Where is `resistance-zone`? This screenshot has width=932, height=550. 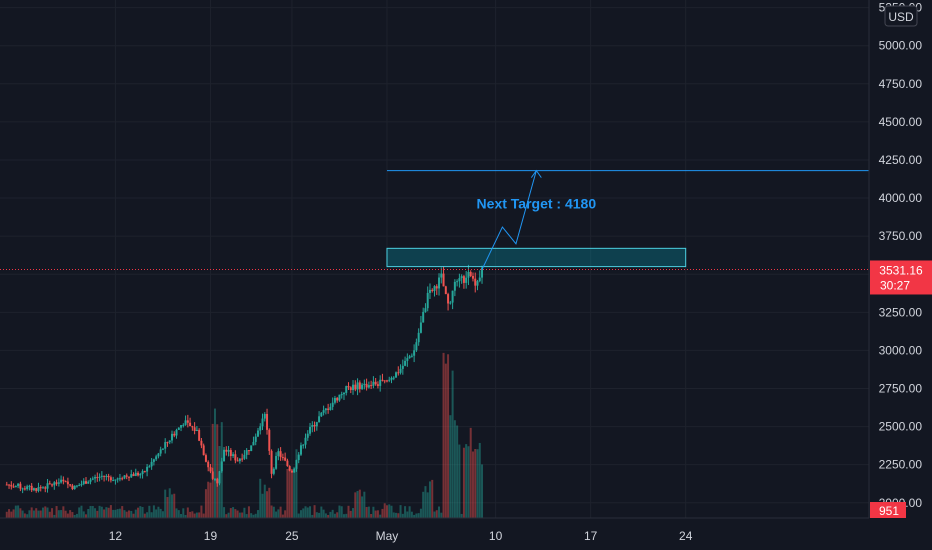
resistance-zone is located at coordinates (536, 257).